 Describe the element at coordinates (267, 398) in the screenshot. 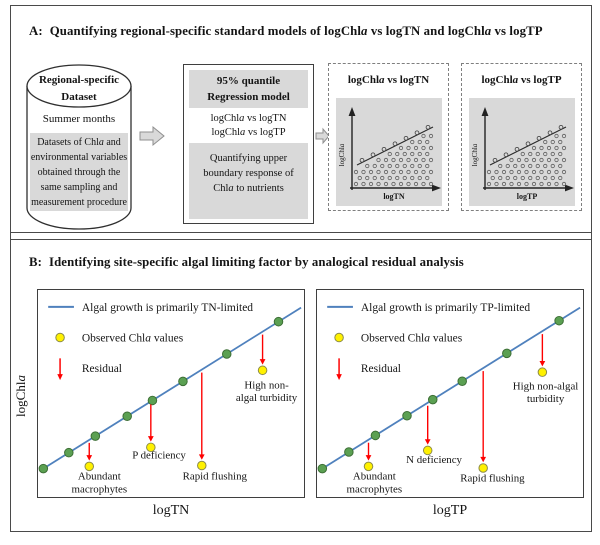

I see `annotation-label: algal turbidity` at that location.